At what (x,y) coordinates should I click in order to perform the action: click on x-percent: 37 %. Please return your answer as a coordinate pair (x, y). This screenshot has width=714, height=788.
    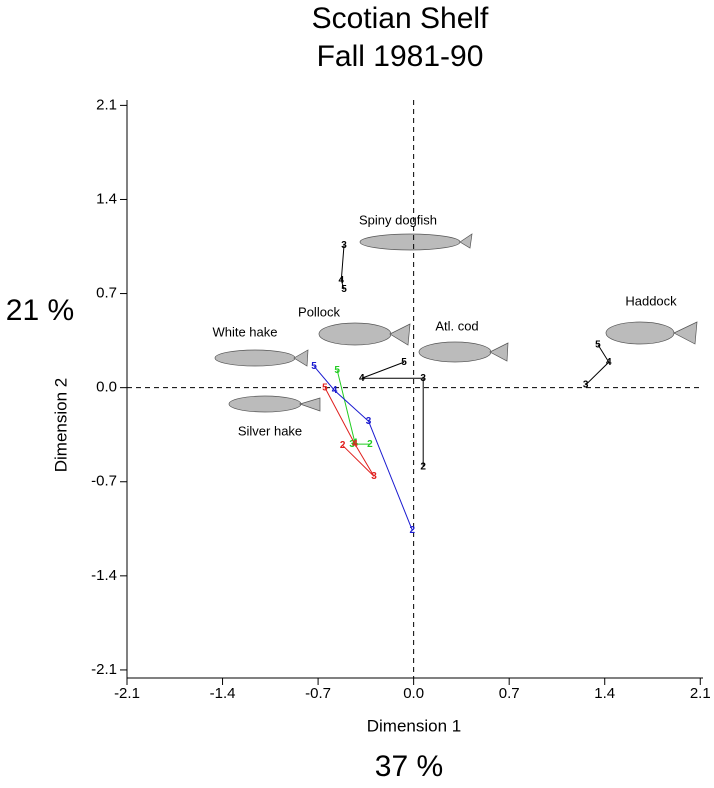
    Looking at the image, I should click on (409, 766).